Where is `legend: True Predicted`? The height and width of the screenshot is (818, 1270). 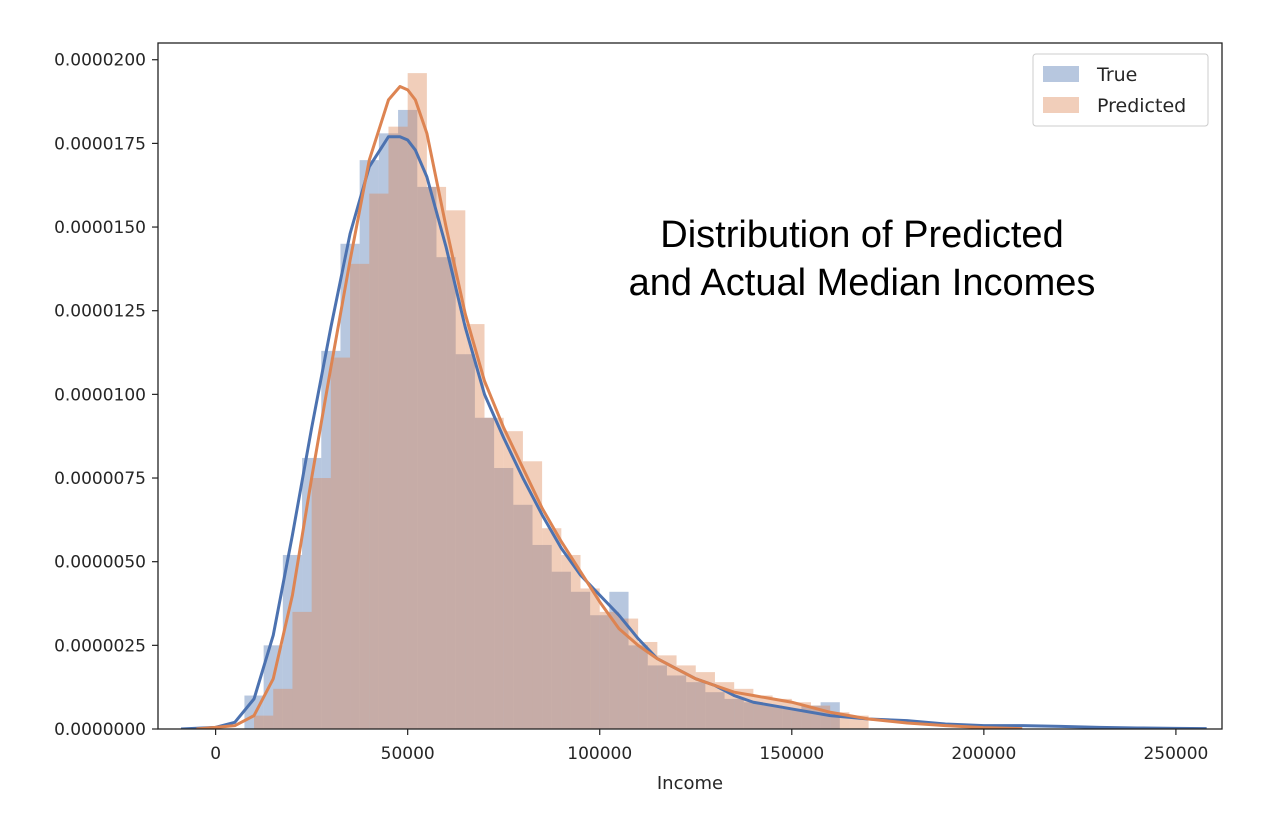
legend: True Predicted is located at coordinates (1120, 90).